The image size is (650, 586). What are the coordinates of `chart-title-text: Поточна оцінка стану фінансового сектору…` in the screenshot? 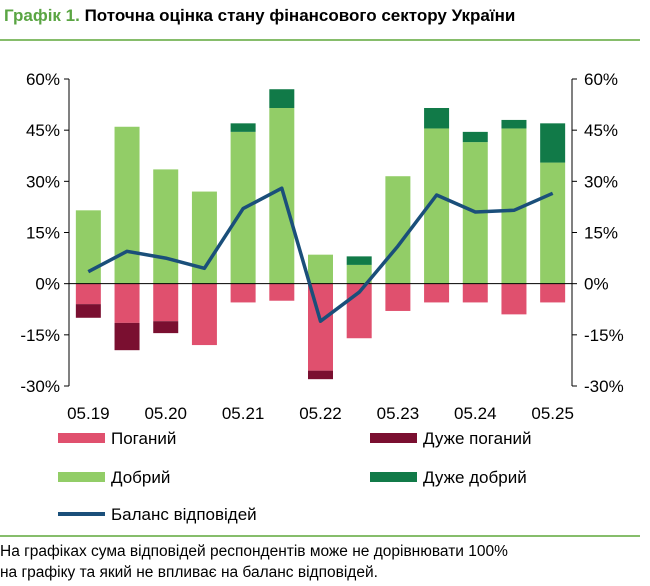 It's located at (300, 15).